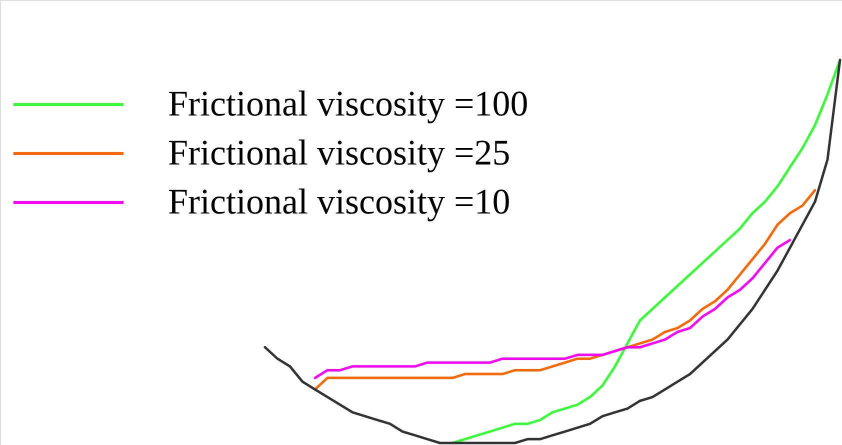 The height and width of the screenshot is (445, 842). I want to click on legend-label: Frictional viscosity =100, so click(348, 104).